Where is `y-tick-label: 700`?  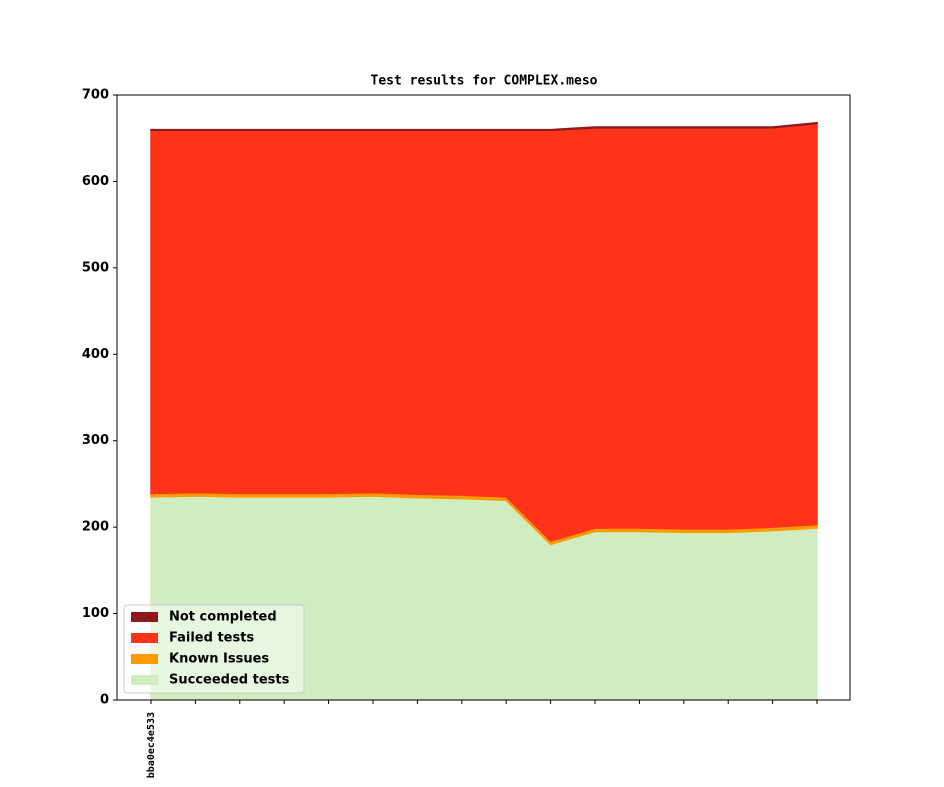 y-tick-label: 700 is located at coordinates (95, 95).